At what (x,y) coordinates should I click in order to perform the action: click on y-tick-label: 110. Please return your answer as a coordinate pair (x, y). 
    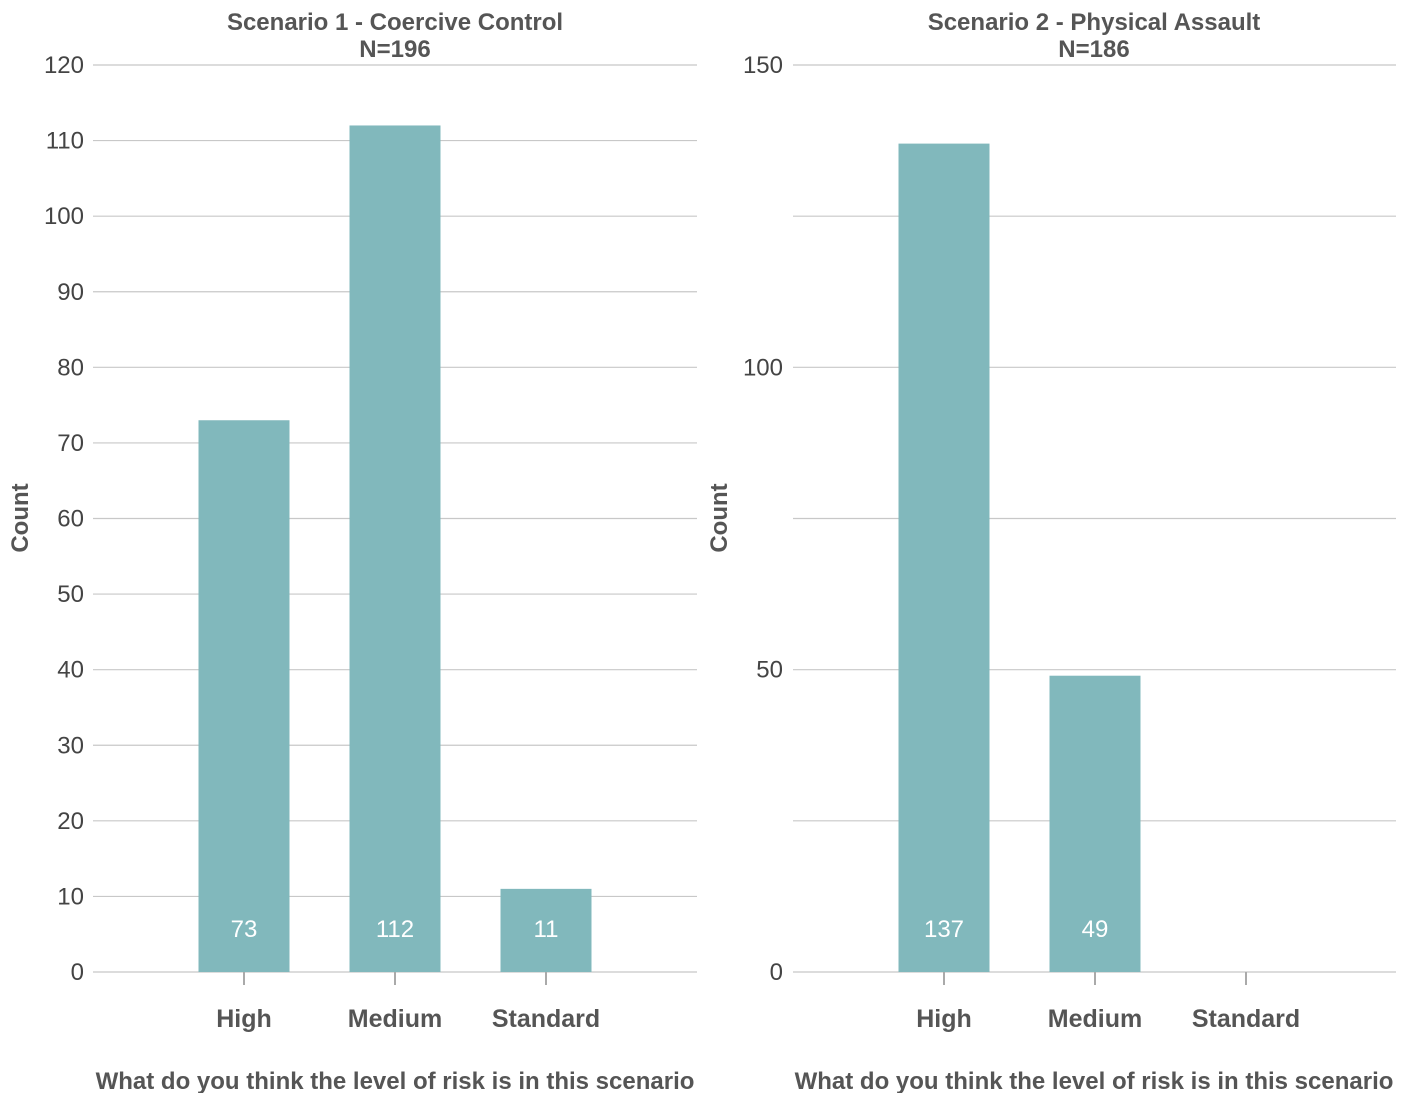
    Looking at the image, I should click on (65, 141).